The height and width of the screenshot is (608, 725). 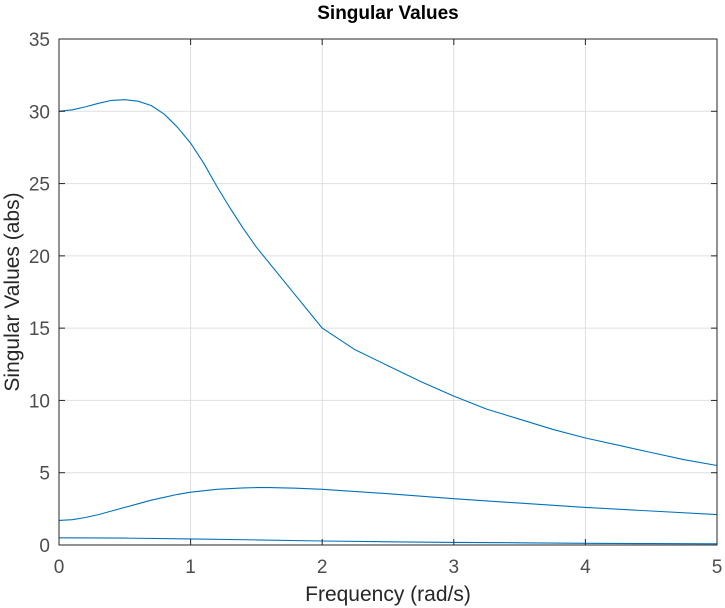 I want to click on y-tick-label: 25, so click(x=39, y=185).